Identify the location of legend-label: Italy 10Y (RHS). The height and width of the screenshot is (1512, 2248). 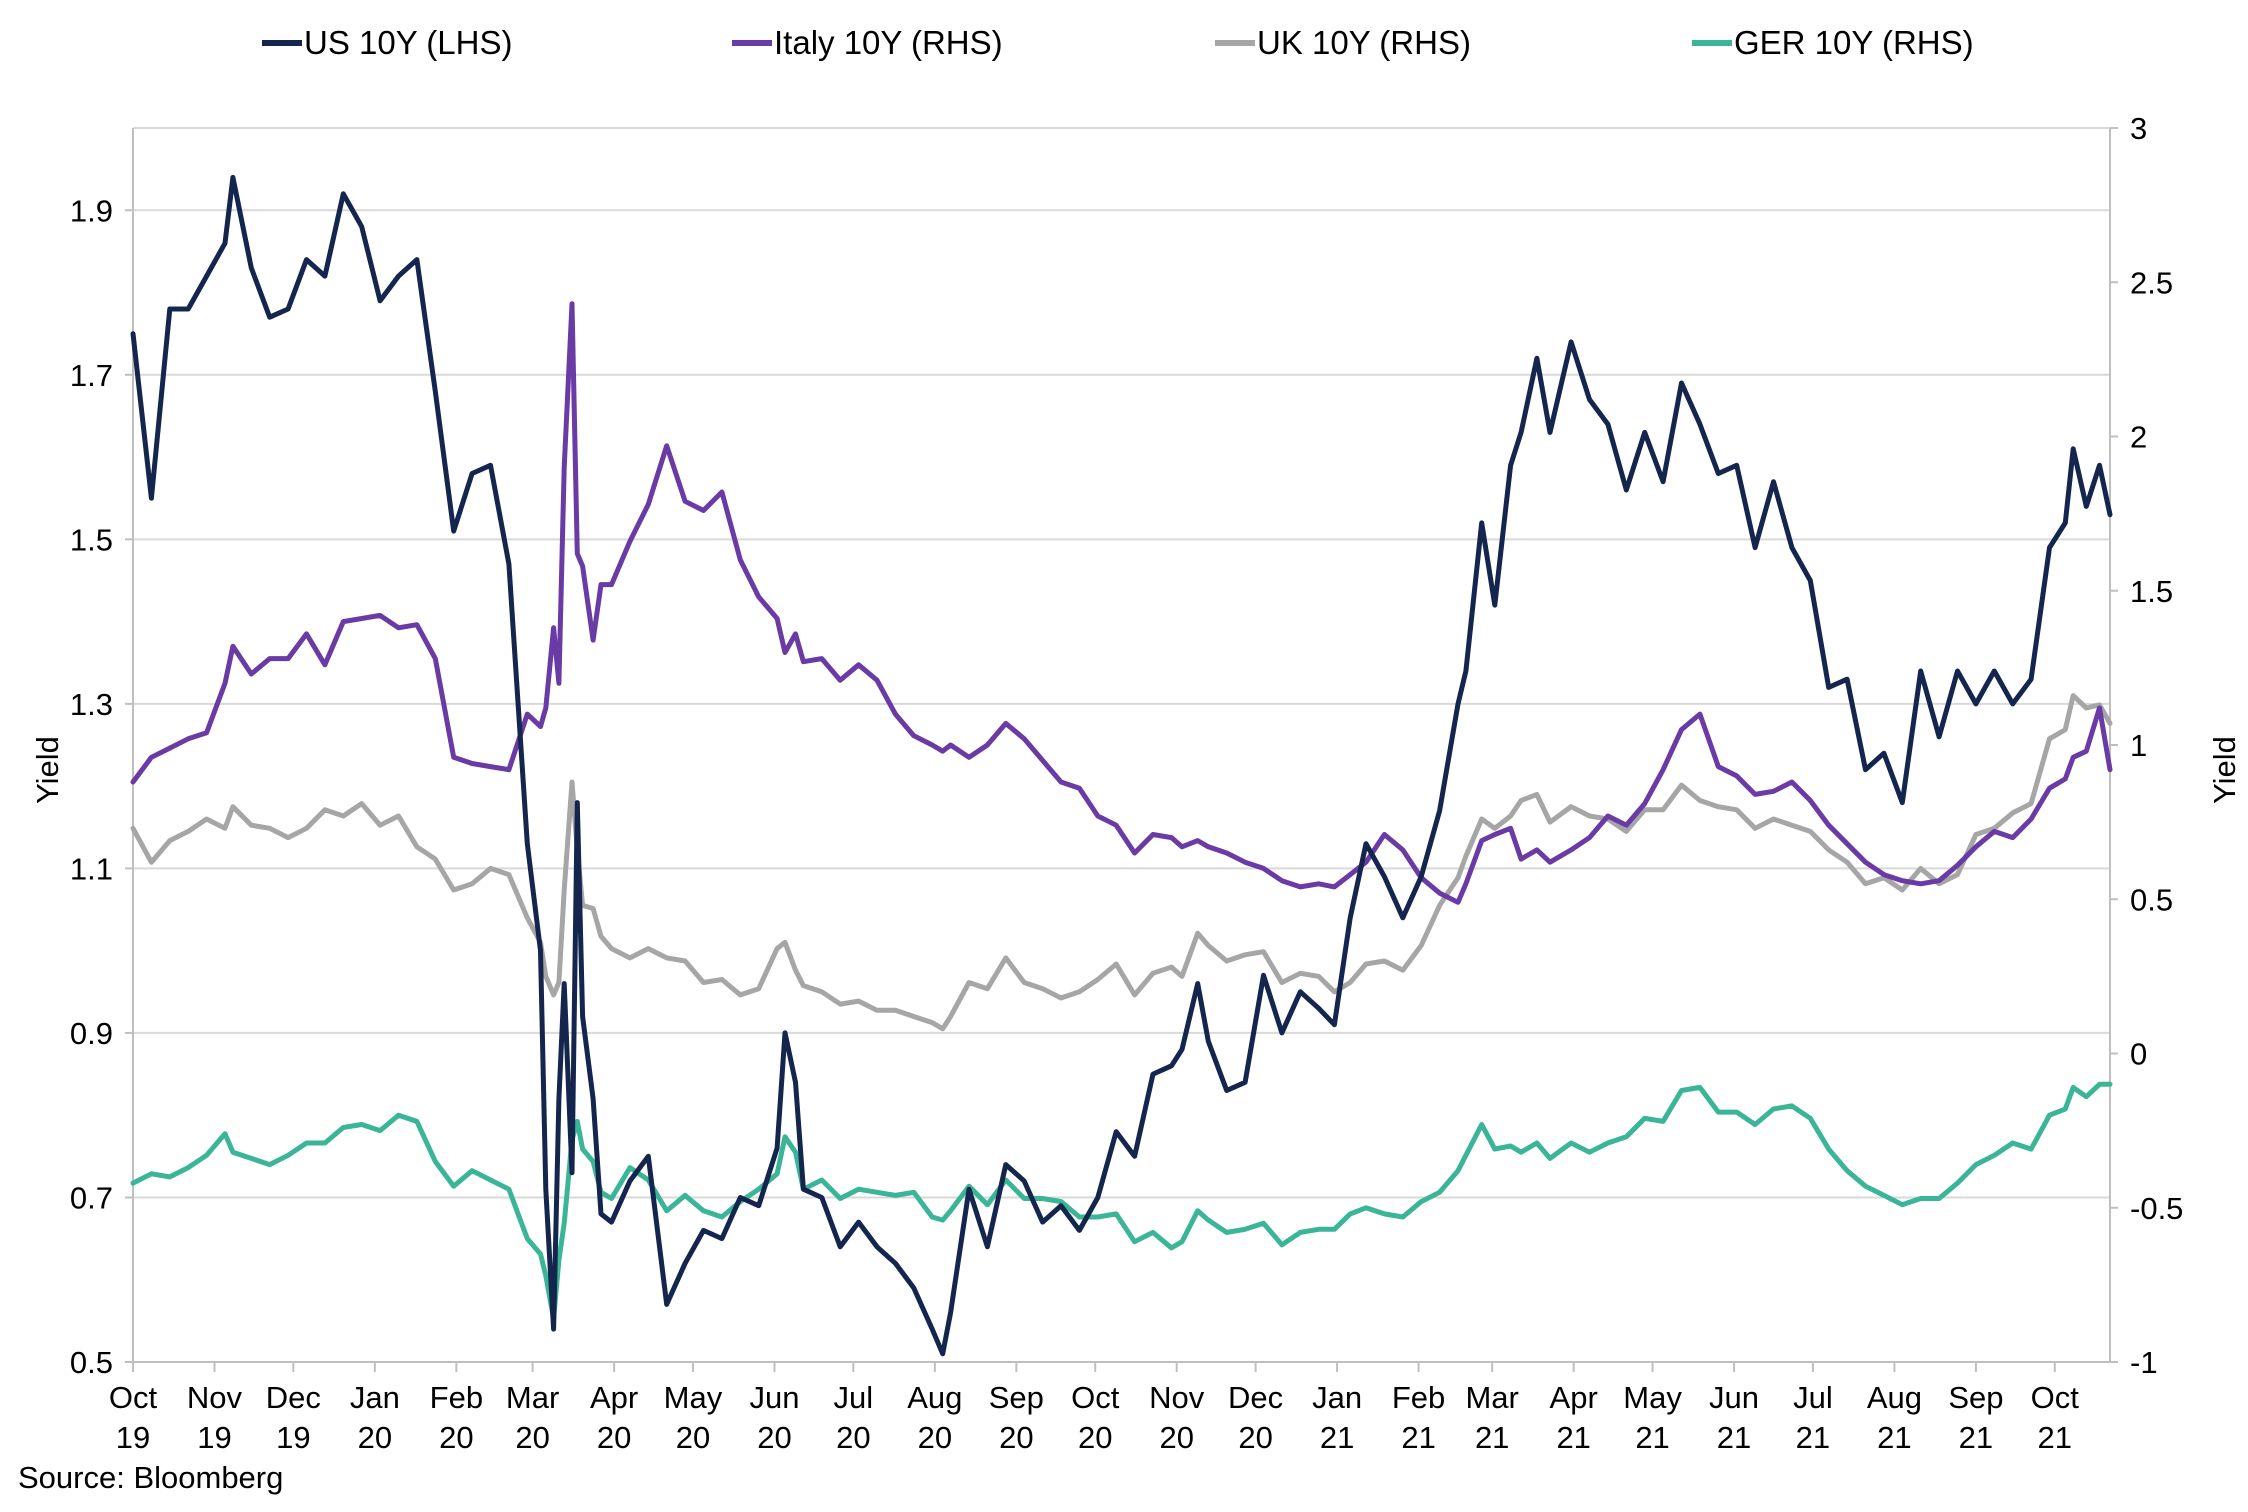
(888, 42).